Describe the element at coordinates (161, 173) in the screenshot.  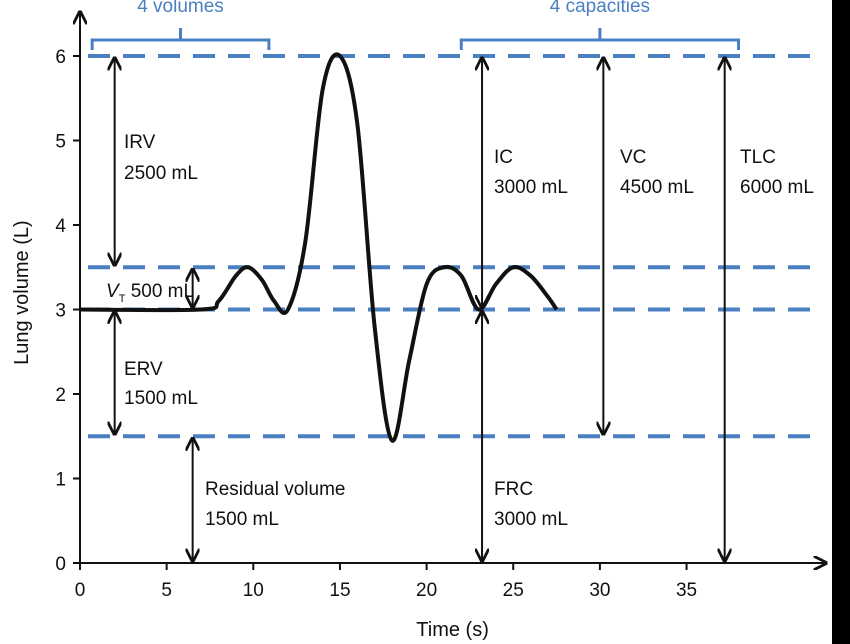
I see `label-irv-value: 2500 mL` at that location.